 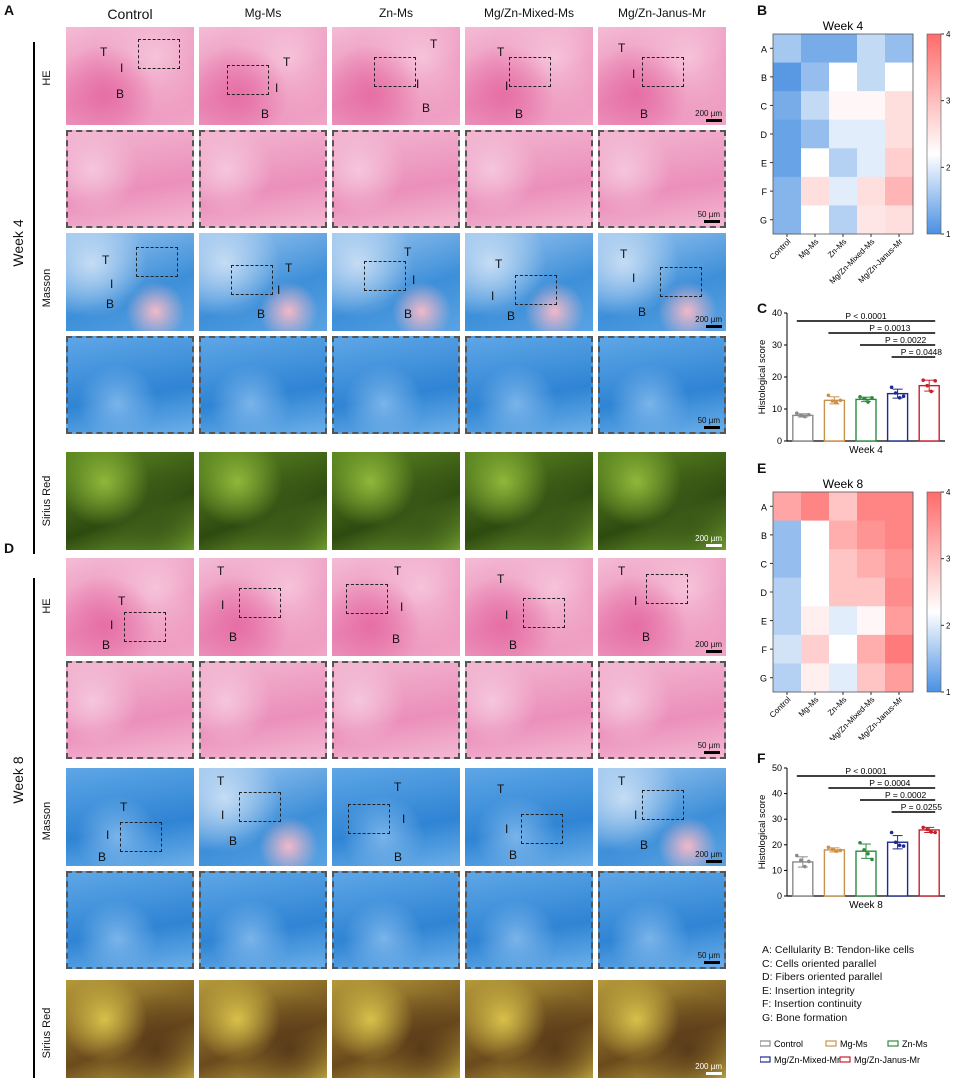 What do you see at coordinates (905, 340) in the screenshot?
I see `p-value-label: P = 0.0022` at bounding box center [905, 340].